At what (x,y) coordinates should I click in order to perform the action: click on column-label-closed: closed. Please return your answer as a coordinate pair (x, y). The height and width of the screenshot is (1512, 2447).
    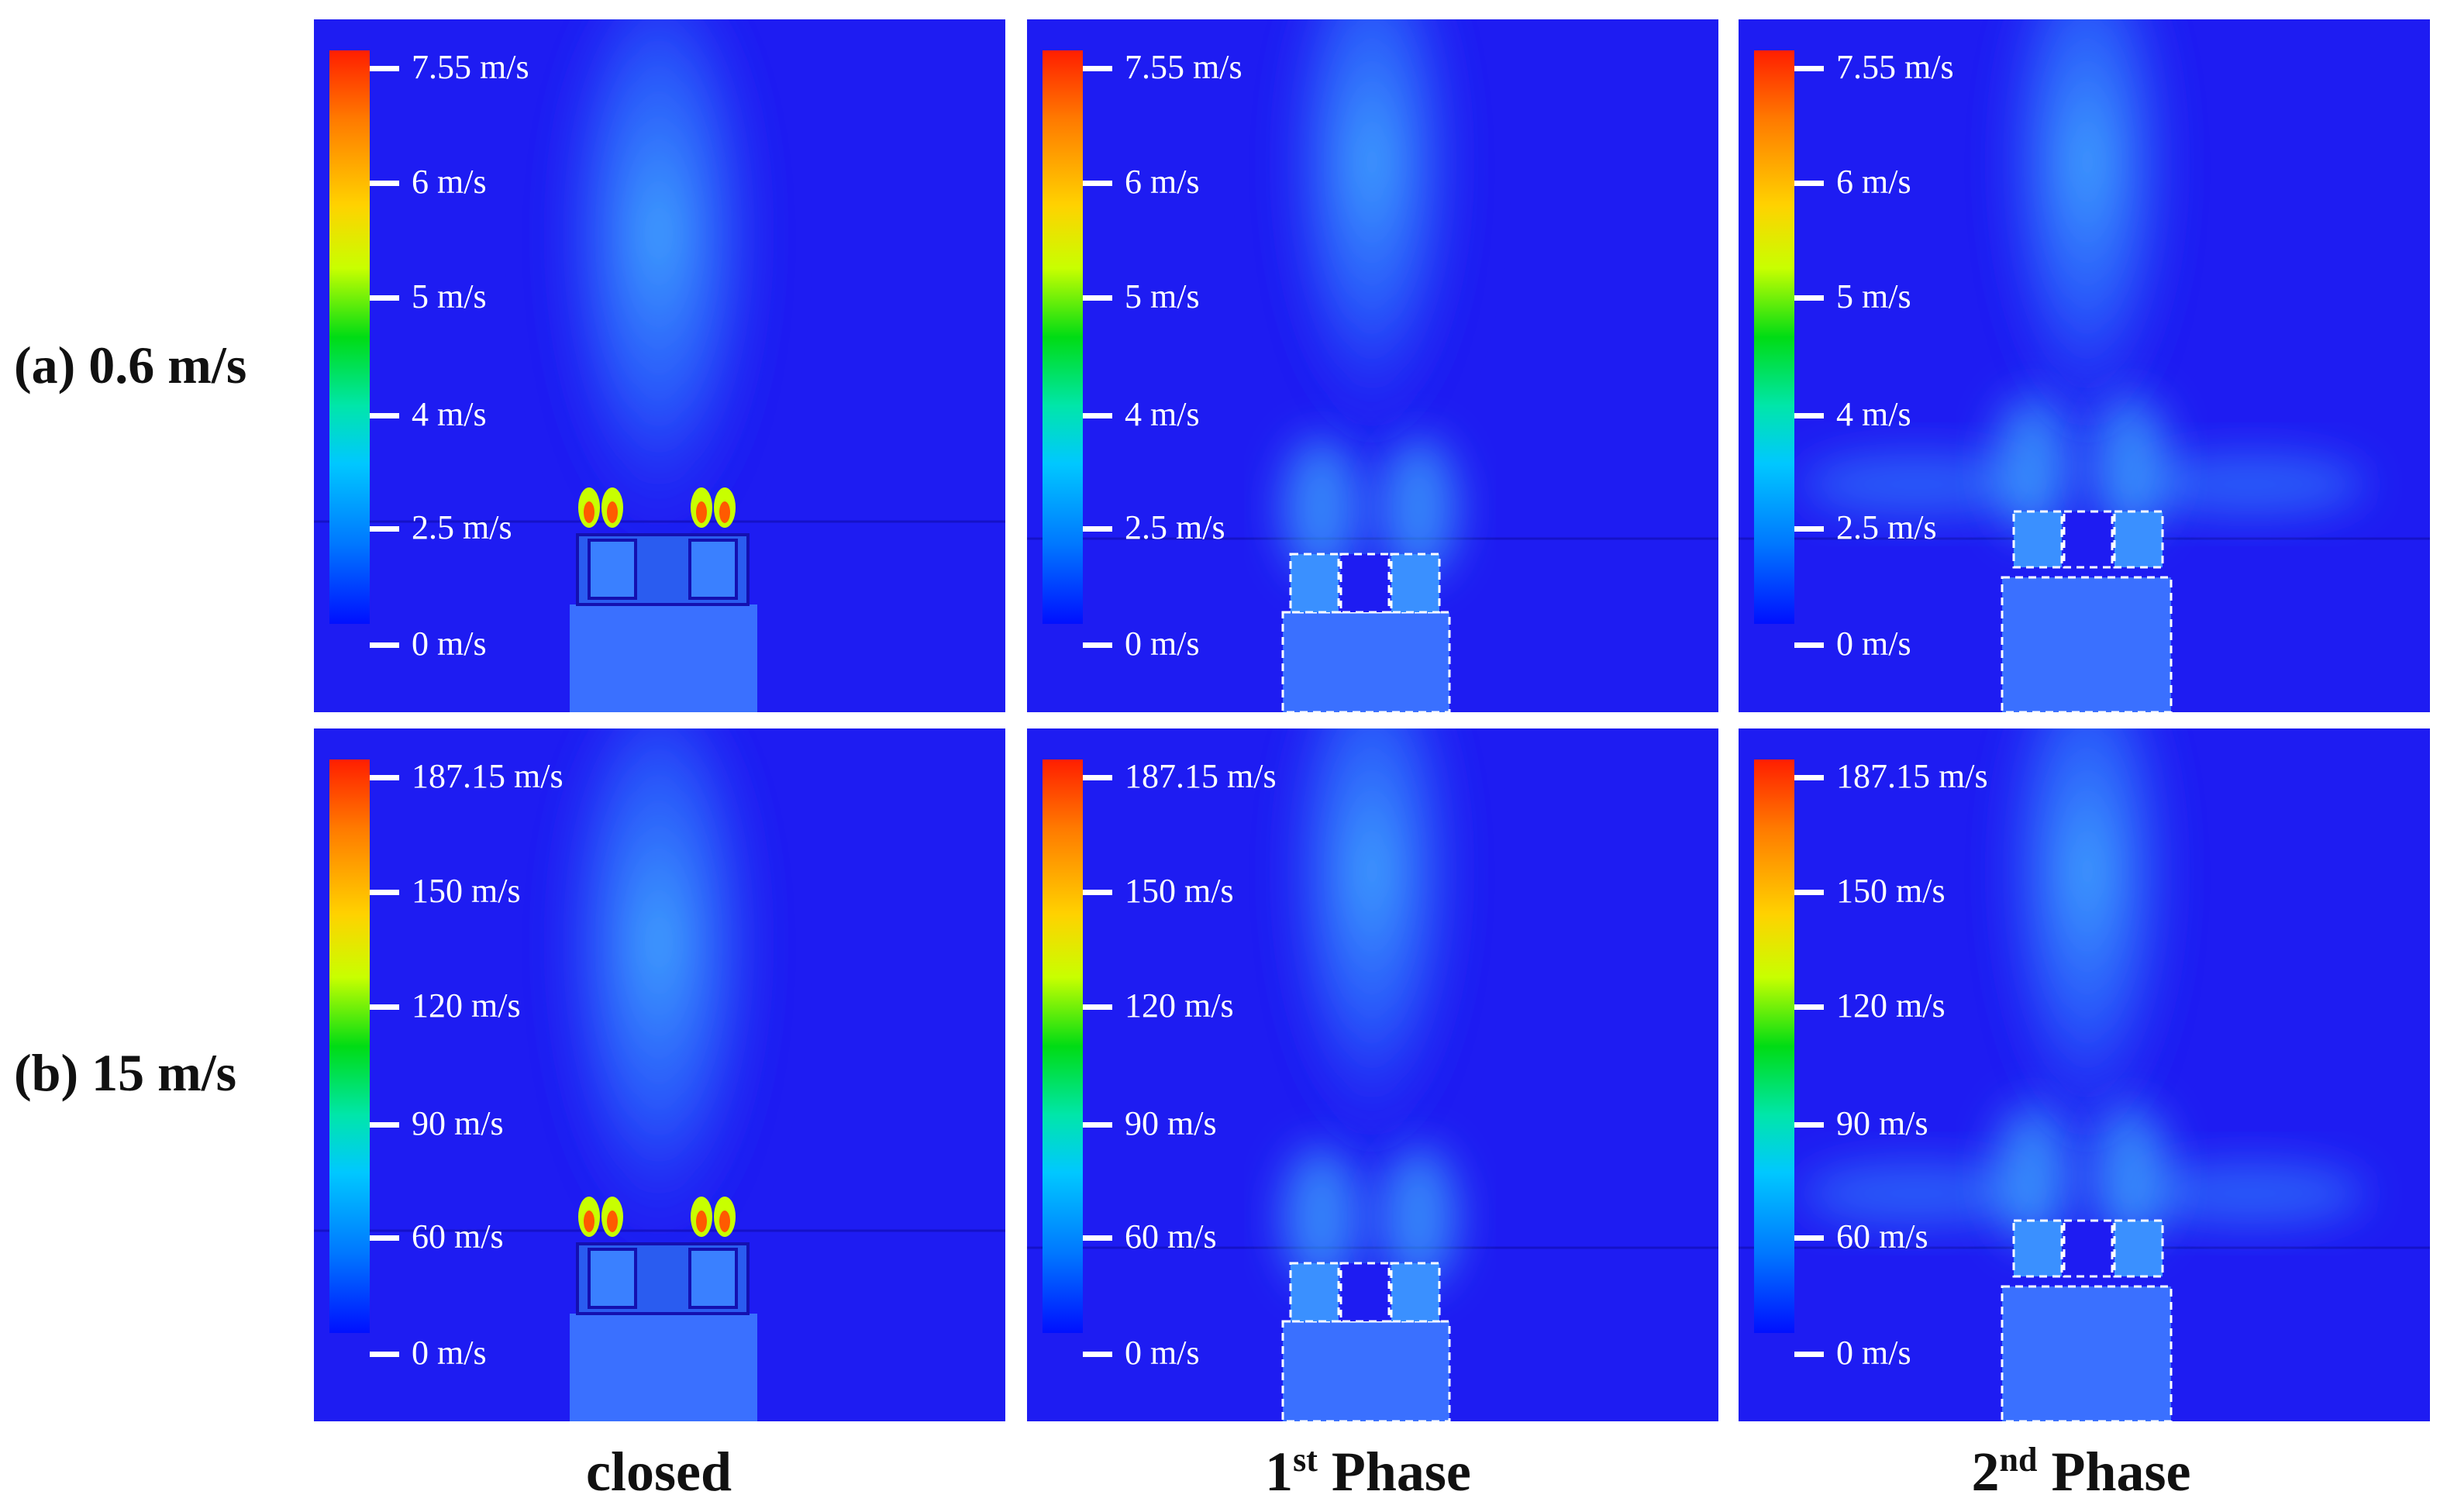
    Looking at the image, I should click on (659, 1472).